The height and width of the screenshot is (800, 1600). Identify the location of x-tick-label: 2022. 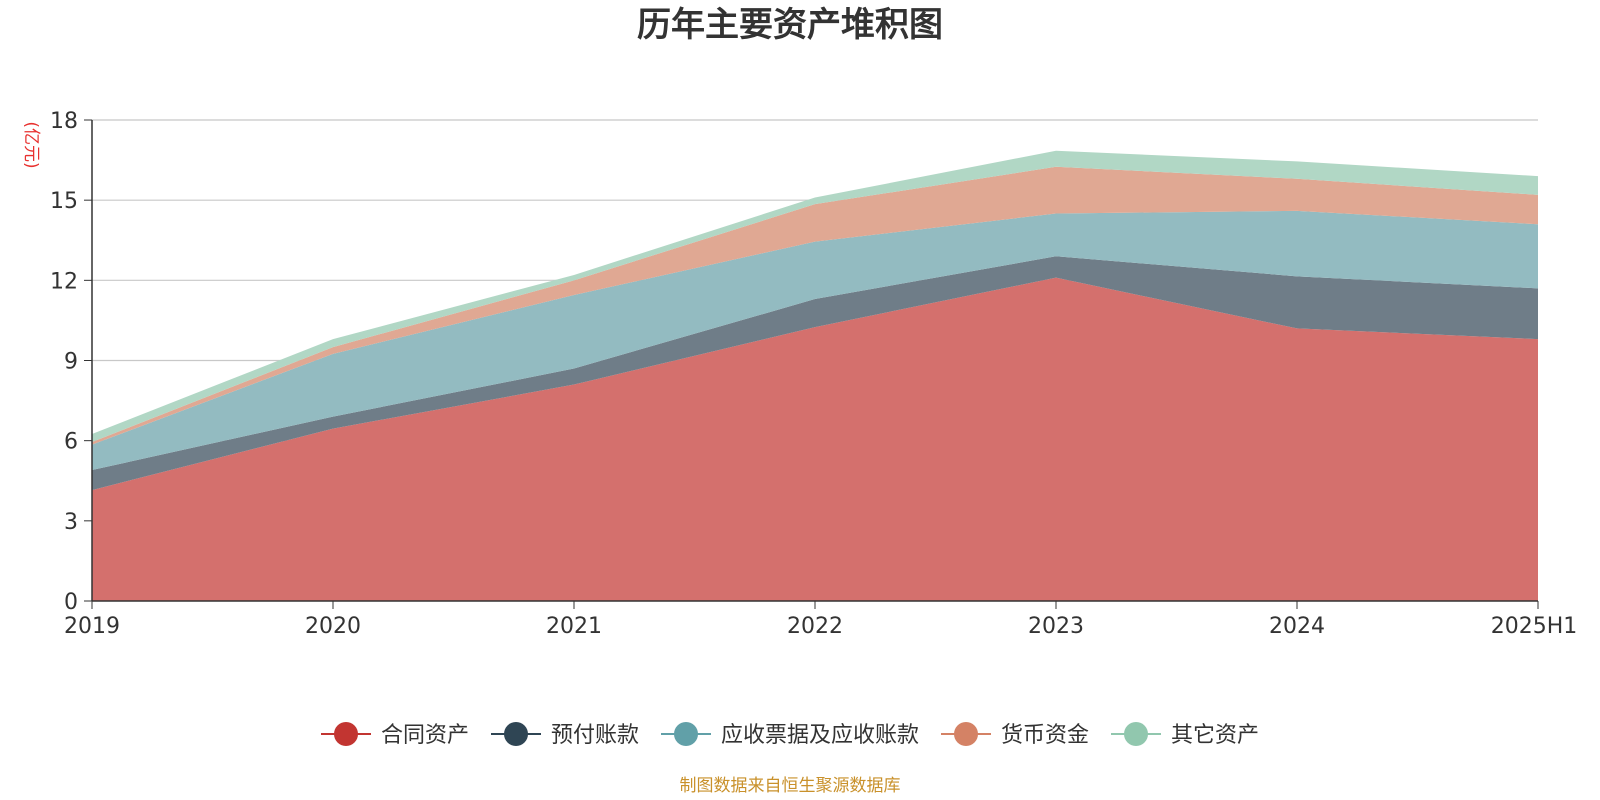
(815, 626).